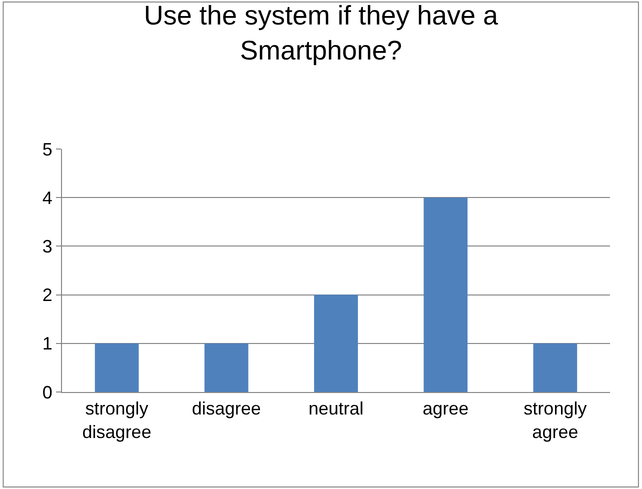 The image size is (642, 489). What do you see at coordinates (555, 420) in the screenshot?
I see `x-tick-label: strongly agree` at bounding box center [555, 420].